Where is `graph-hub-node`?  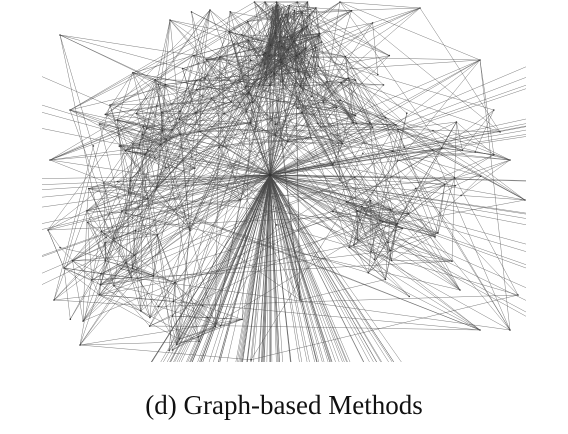 graph-hub-node is located at coordinates (270, 175).